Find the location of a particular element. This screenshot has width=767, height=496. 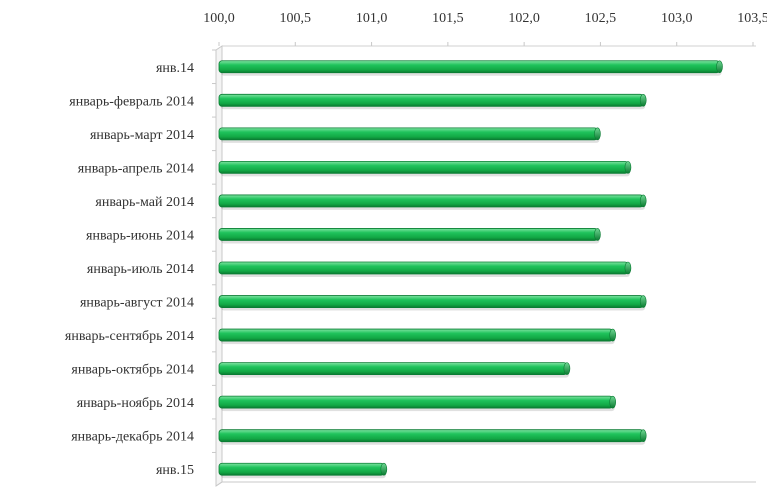

x-tick-label: 101,5 is located at coordinates (448, 18).